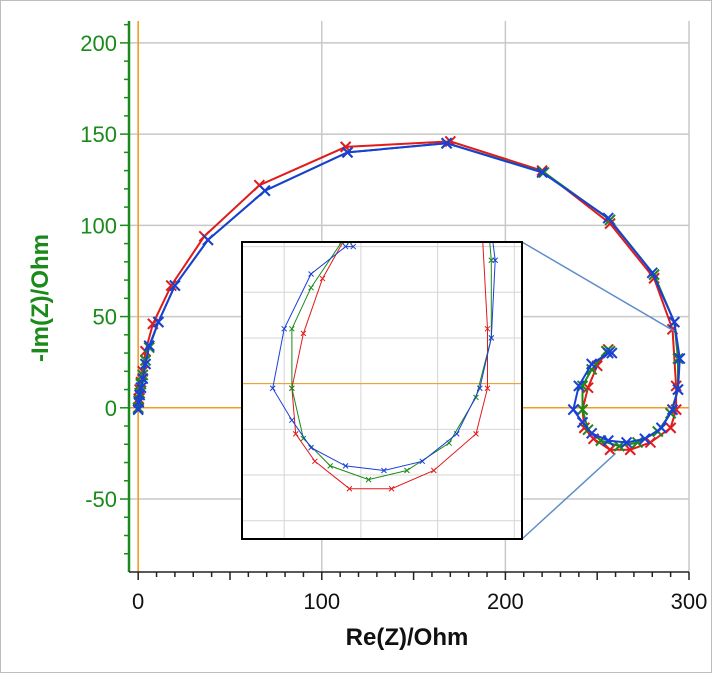 The height and width of the screenshot is (679, 712). What do you see at coordinates (689, 601) in the screenshot?
I see `x-tick-label: 300` at bounding box center [689, 601].